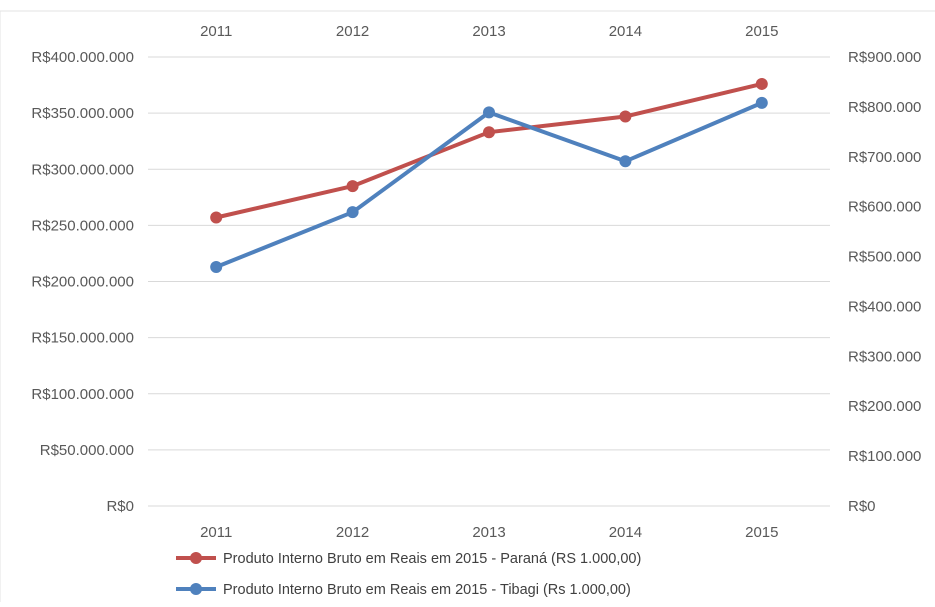 The height and width of the screenshot is (607, 935). Describe the element at coordinates (352, 31) in the screenshot. I see `x-tick-label-top: 2012` at that location.